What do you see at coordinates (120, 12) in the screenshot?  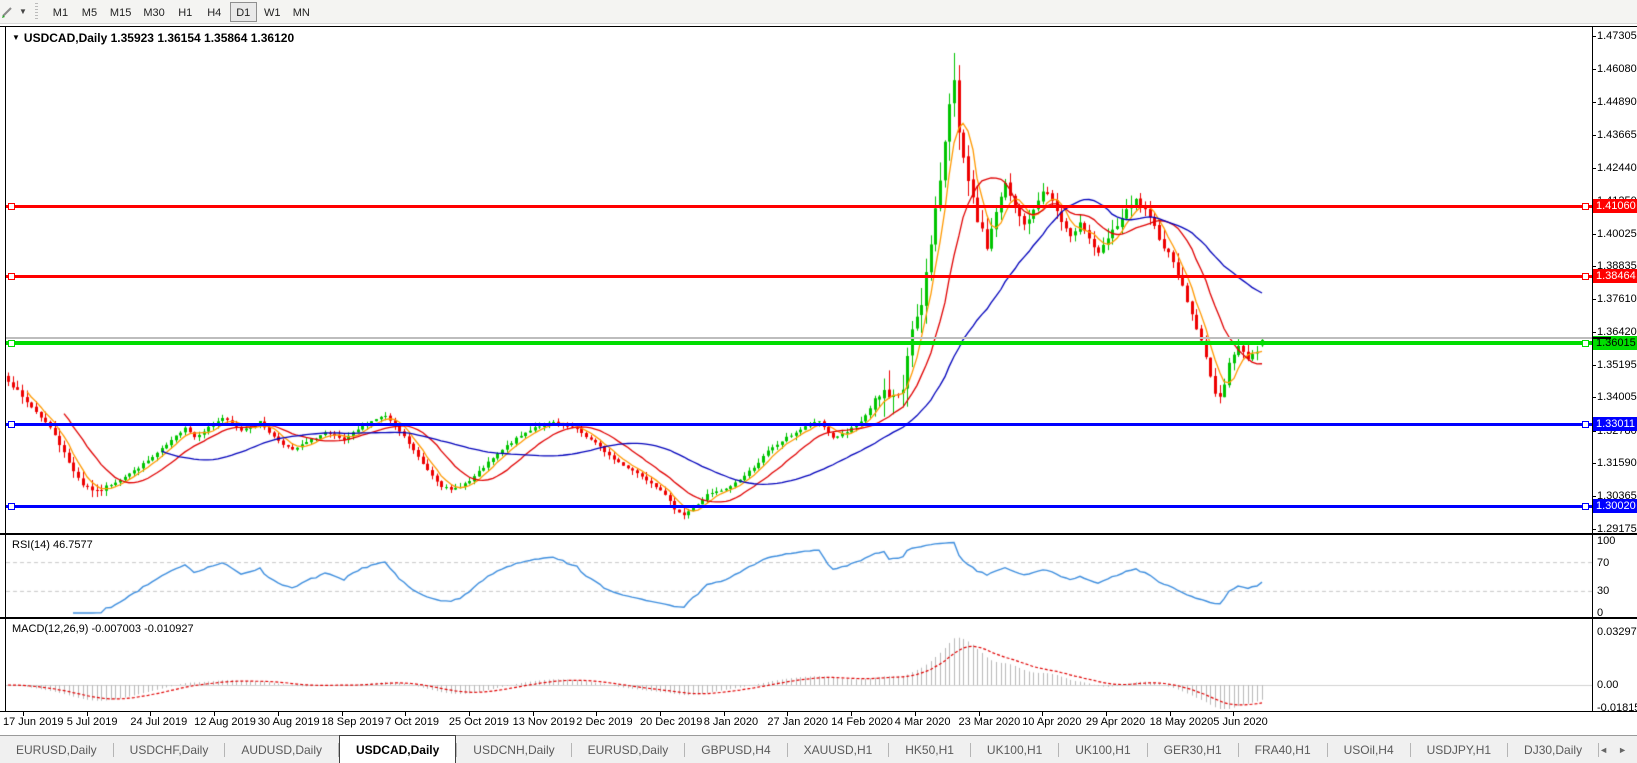 I see `timeframe-button-m15: M15` at bounding box center [120, 12].